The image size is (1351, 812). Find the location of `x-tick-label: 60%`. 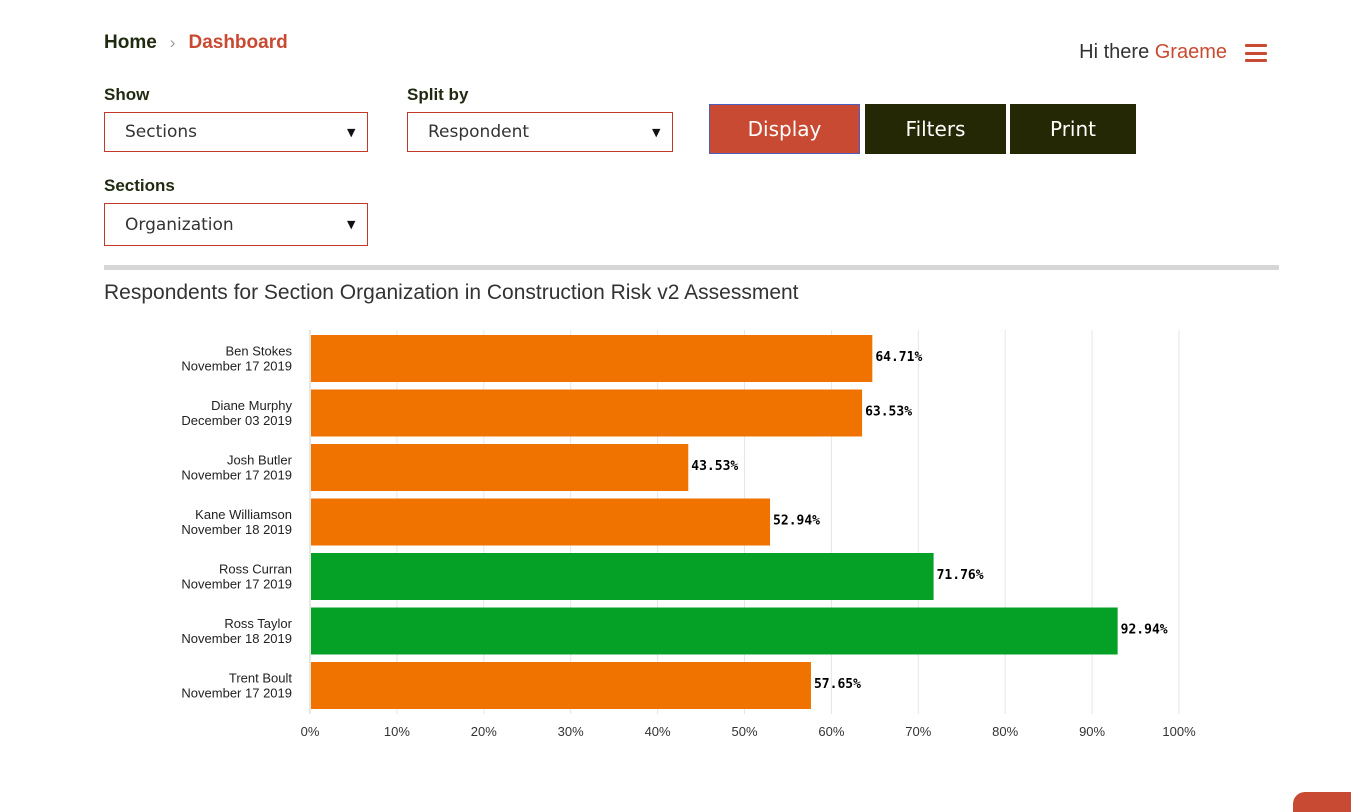

x-tick-label: 60% is located at coordinates (831, 731).